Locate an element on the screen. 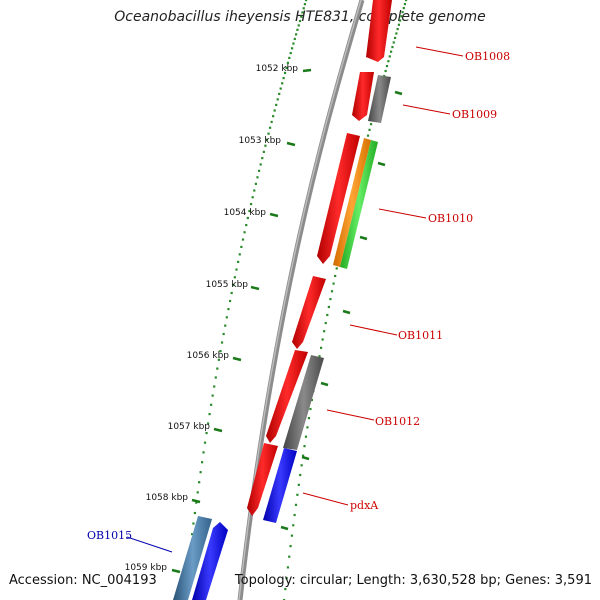 This screenshot has width=600, height=600. gene-label-ob1010: OB1010 is located at coordinates (450, 218).